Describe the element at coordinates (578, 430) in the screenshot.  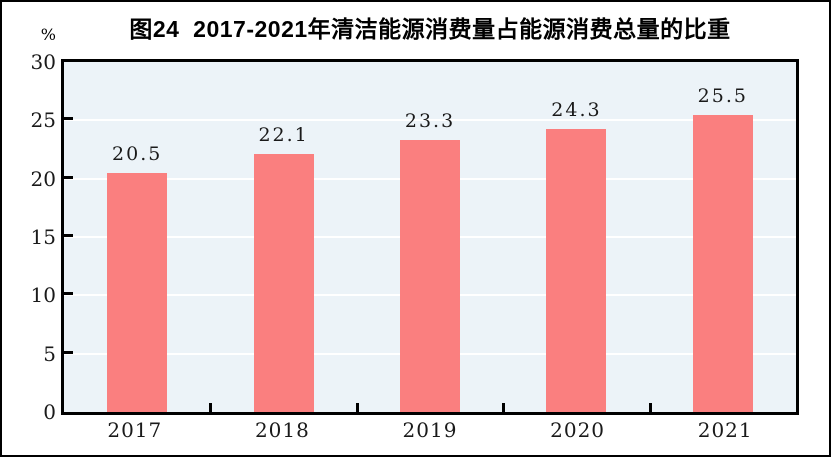
I see `x-tick-label: 2020` at that location.